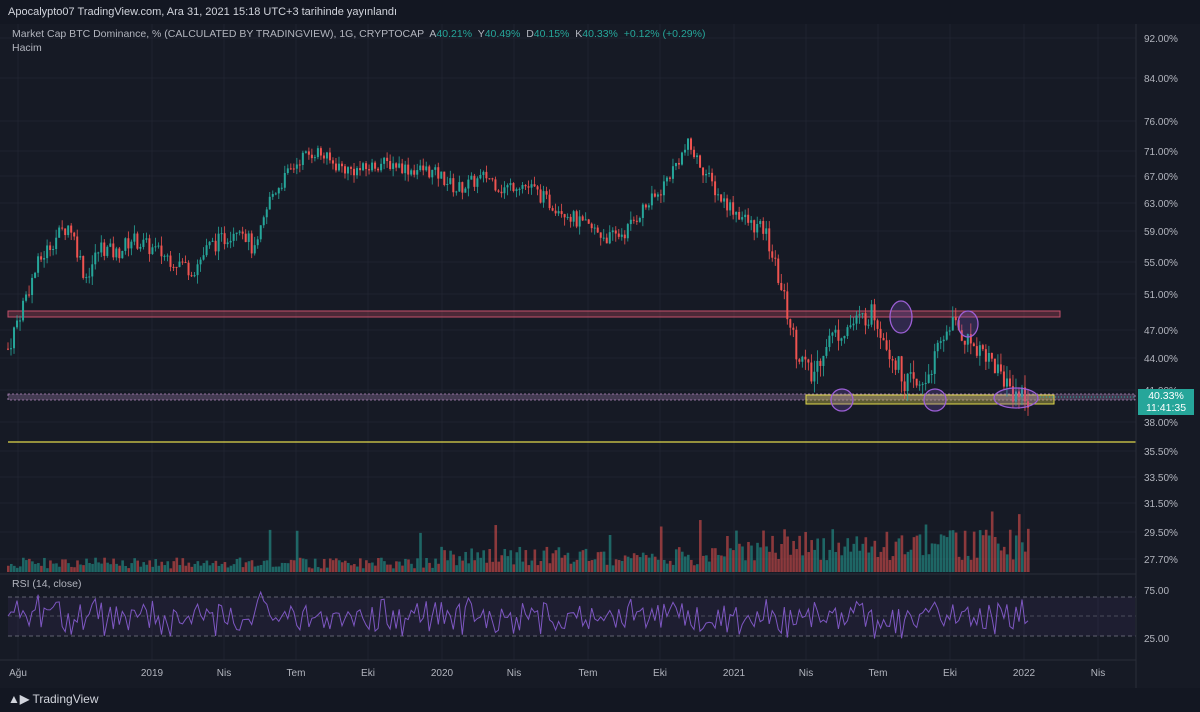 The width and height of the screenshot is (1200, 712). What do you see at coordinates (734, 673) in the screenshot?
I see `time-tick-label: 2021` at bounding box center [734, 673].